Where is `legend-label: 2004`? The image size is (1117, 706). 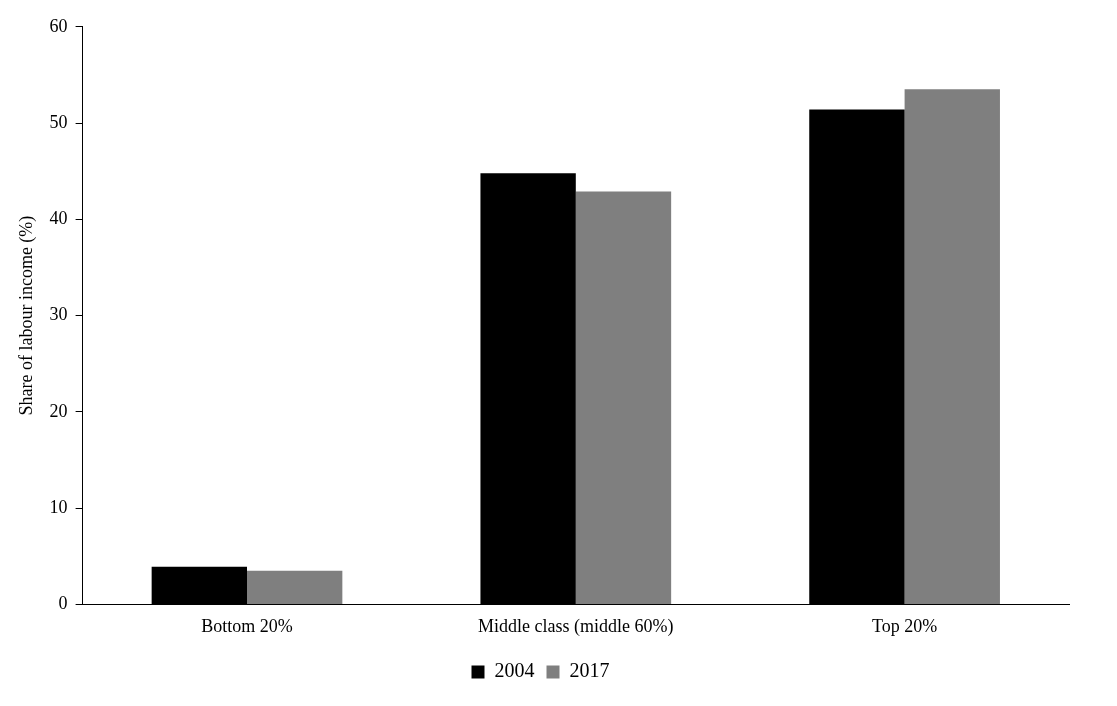 legend-label: 2004 is located at coordinates (514, 670).